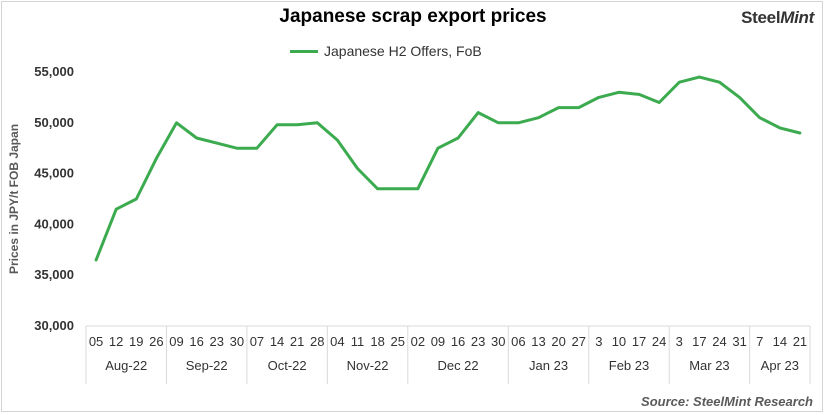 The height and width of the screenshot is (415, 826). Describe the element at coordinates (727, 401) in the screenshot. I see `source-note: Source: SteelMint Research` at that location.